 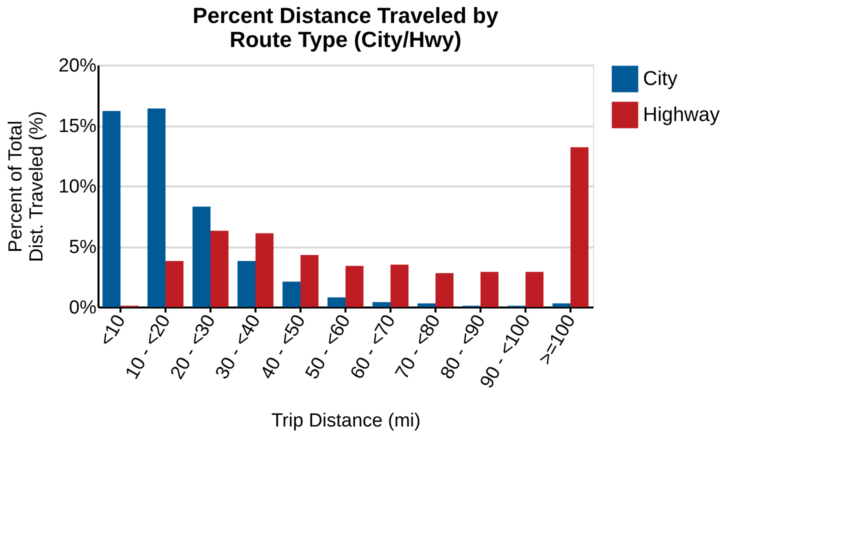 What do you see at coordinates (345, 15) in the screenshot?
I see `text: Percent Distance Traveled by` at bounding box center [345, 15].